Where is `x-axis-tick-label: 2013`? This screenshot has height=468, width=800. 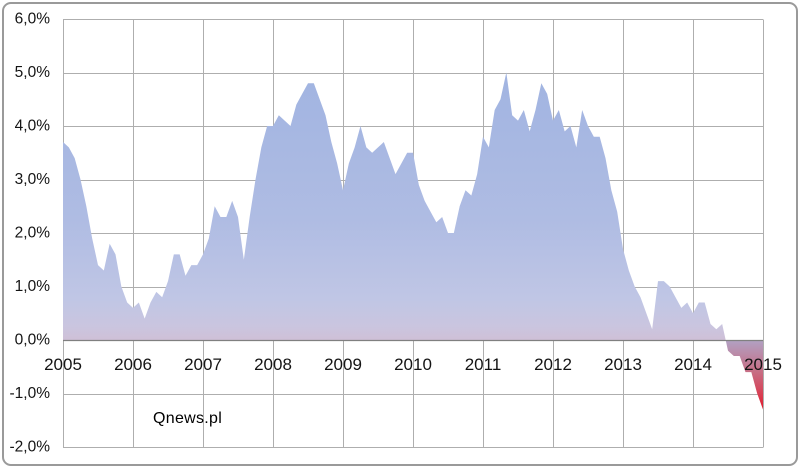
x-axis-tick-label: 2013 is located at coordinates (623, 364).